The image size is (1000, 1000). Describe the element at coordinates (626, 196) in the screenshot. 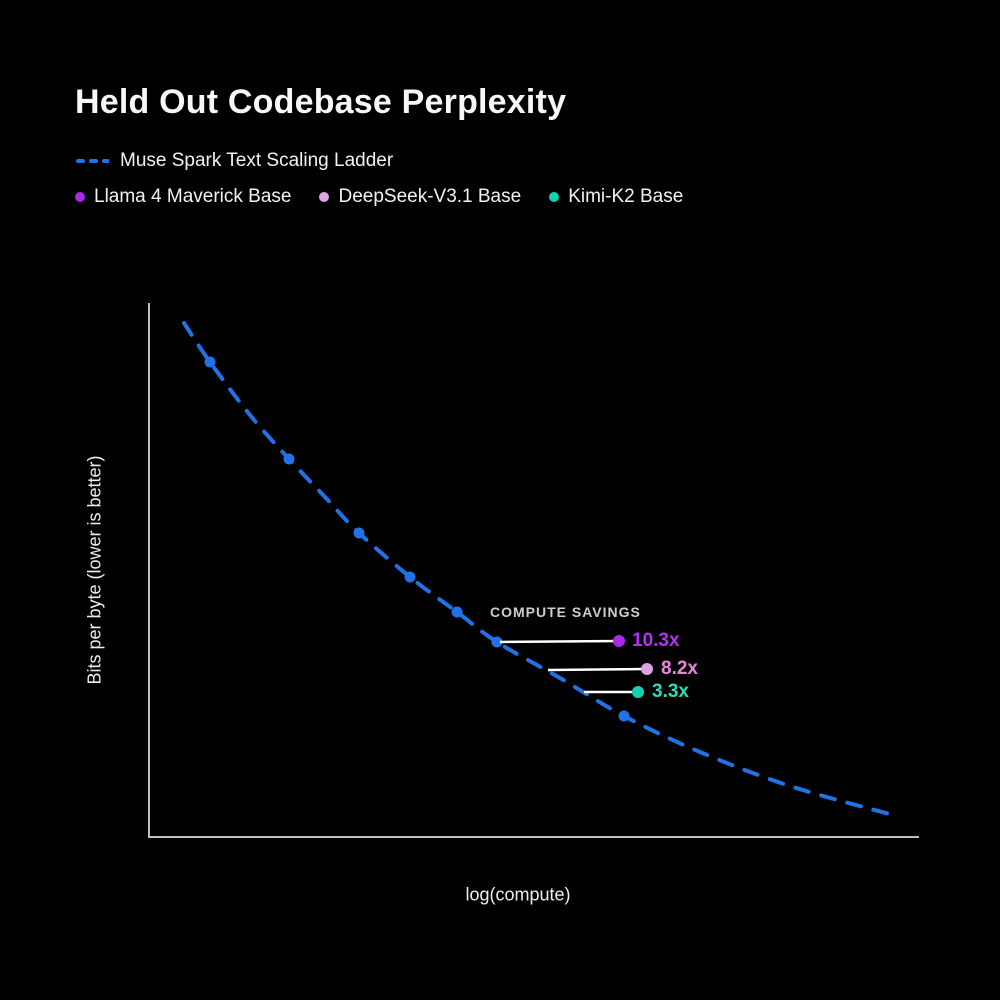

I see `legend-label-kimi: Kimi-K2 Base` at that location.